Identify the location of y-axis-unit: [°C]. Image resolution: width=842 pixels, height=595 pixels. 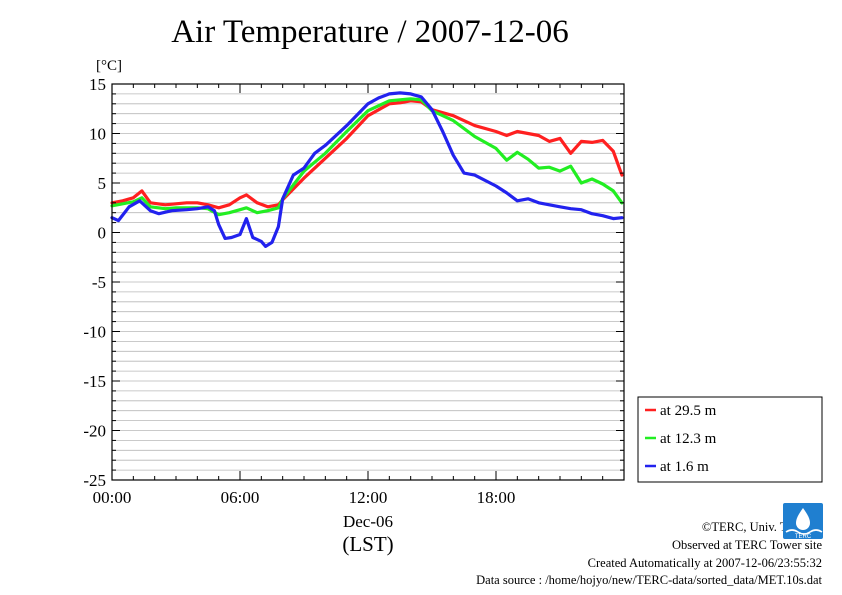
(109, 66).